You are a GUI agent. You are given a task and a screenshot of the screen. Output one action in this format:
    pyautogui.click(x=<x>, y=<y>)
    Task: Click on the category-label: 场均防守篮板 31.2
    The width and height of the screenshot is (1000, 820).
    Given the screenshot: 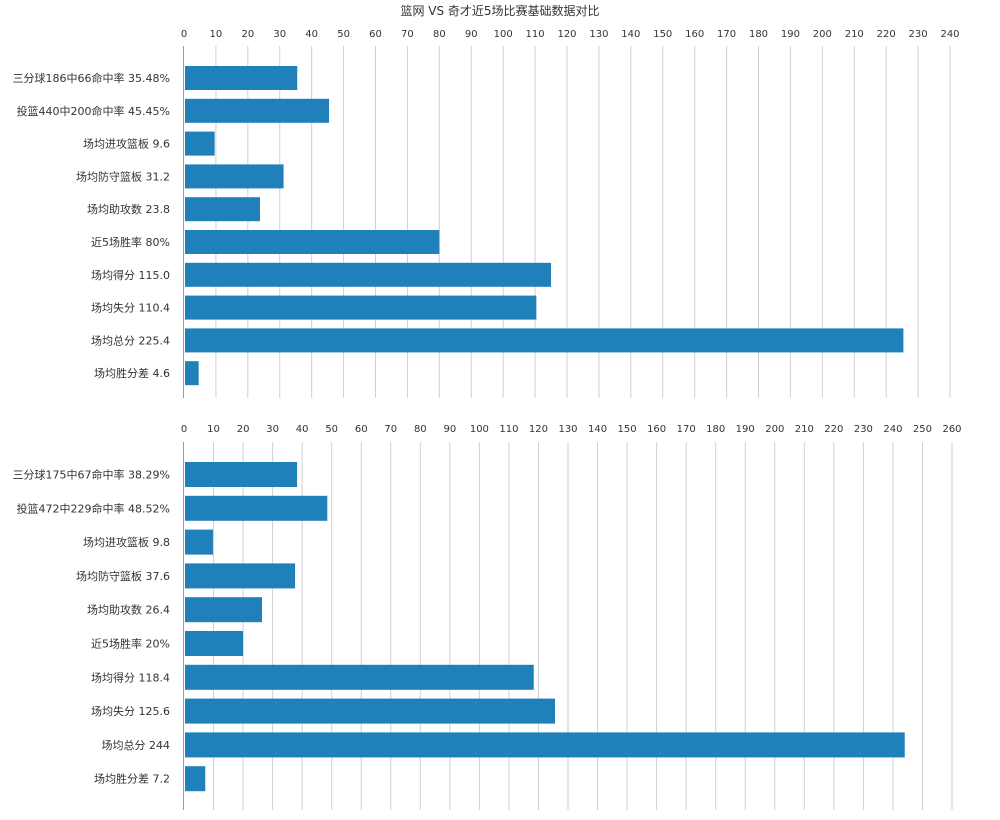 What is the action you would take?
    pyautogui.click(x=123, y=176)
    